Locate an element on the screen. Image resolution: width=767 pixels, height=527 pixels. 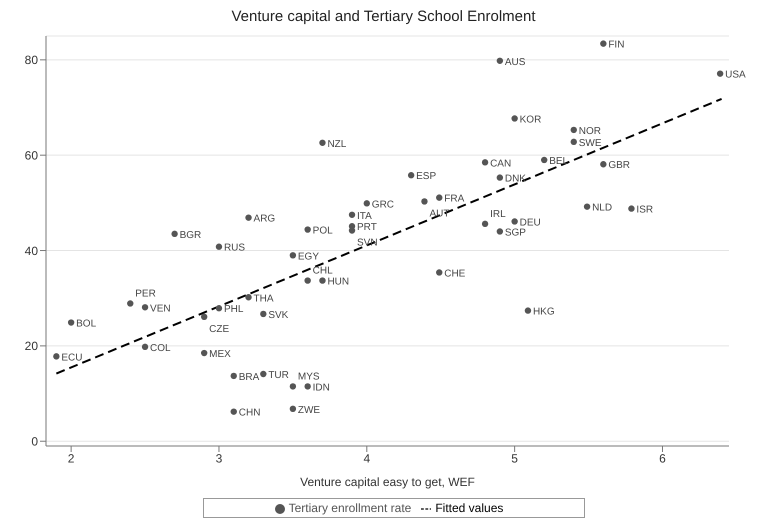
annotation: ITA is located at coordinates (364, 216).